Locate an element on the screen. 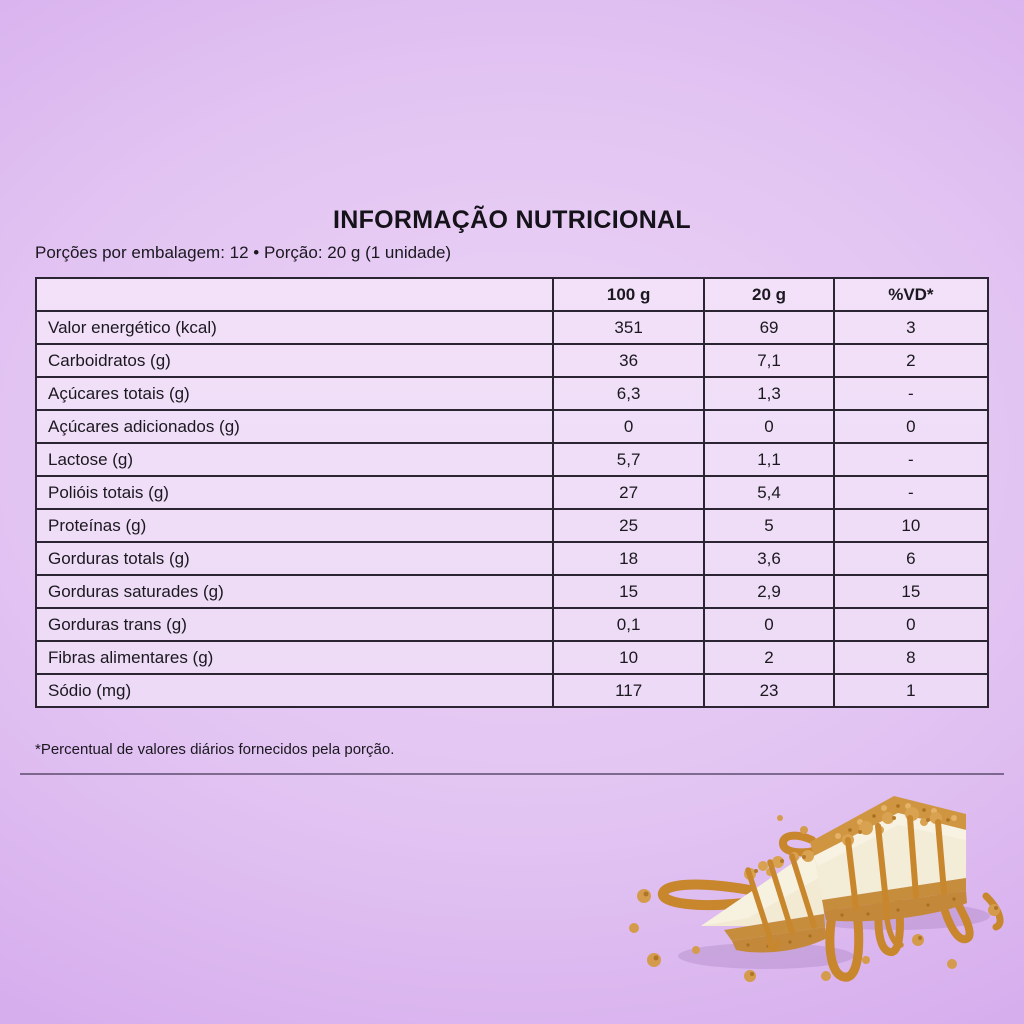 Image resolution: width=1024 pixels, height=1024 pixels. row-label: Açúcares totais (g) is located at coordinates (294, 393).